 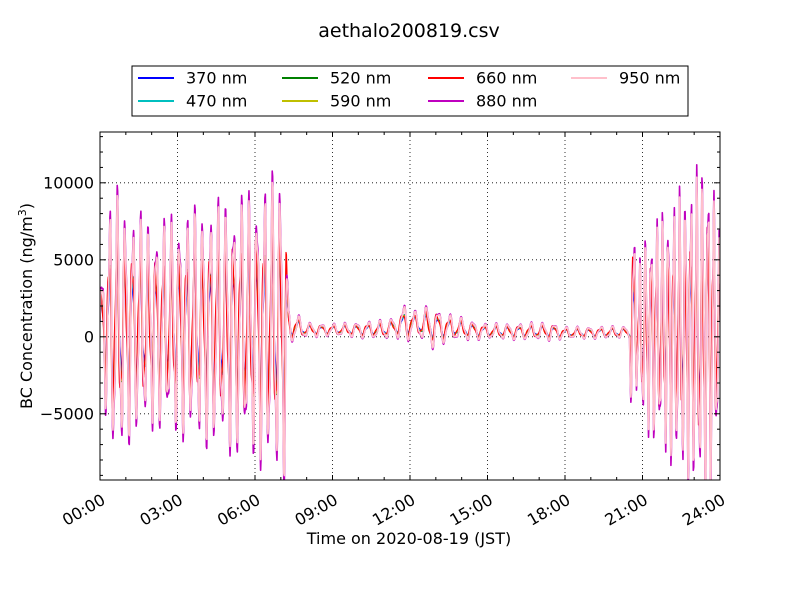 I want to click on legend-label: 470 nm, so click(x=216, y=101).